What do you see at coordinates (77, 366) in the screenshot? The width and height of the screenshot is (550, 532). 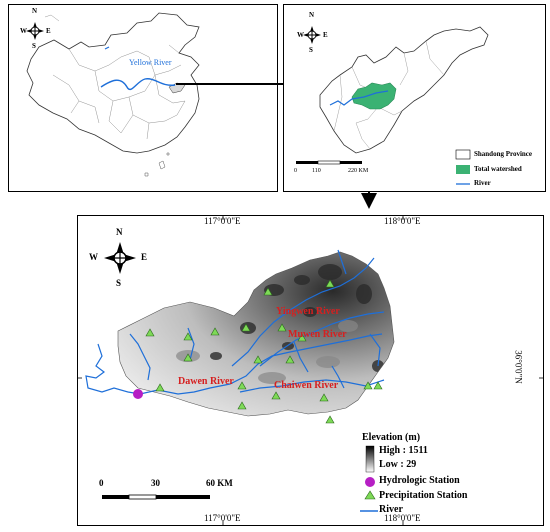 I see `lat-label-left: 36°0'0"N` at bounding box center [77, 366].